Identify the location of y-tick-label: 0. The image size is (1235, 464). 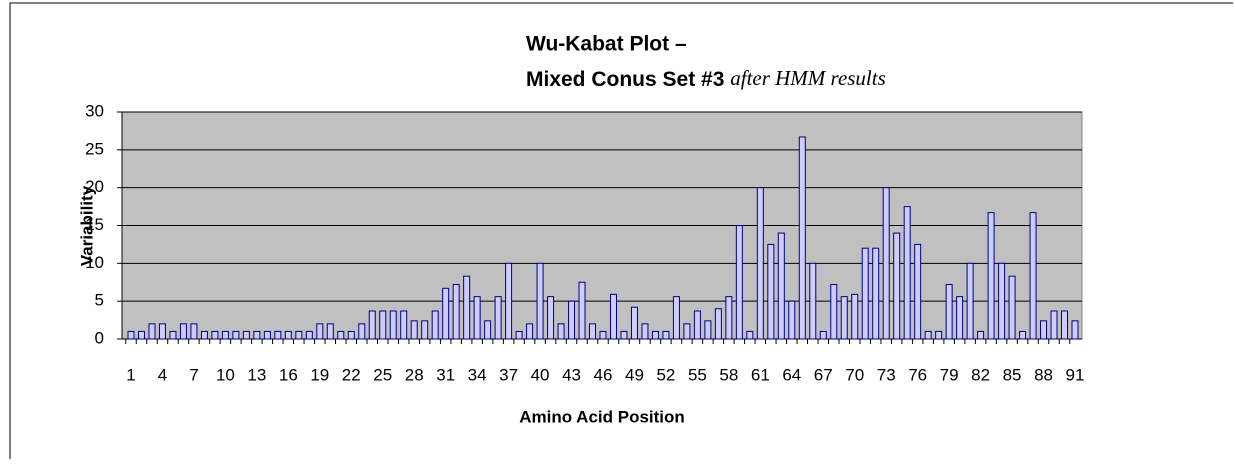
(99, 337).